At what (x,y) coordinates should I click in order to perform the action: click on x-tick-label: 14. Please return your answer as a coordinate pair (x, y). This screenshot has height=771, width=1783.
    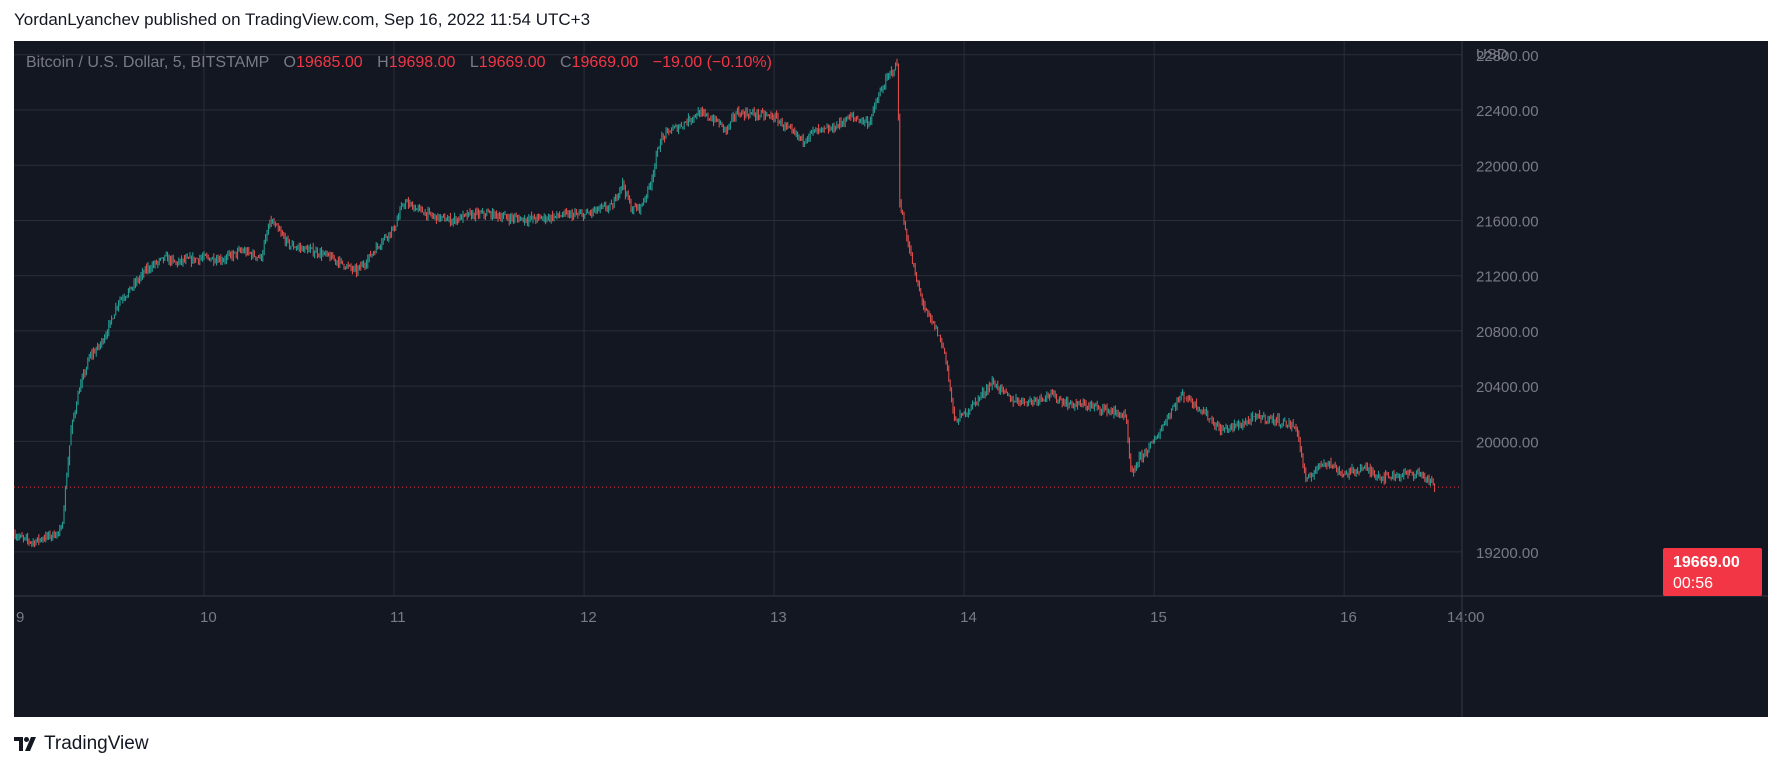
    Looking at the image, I should click on (968, 617).